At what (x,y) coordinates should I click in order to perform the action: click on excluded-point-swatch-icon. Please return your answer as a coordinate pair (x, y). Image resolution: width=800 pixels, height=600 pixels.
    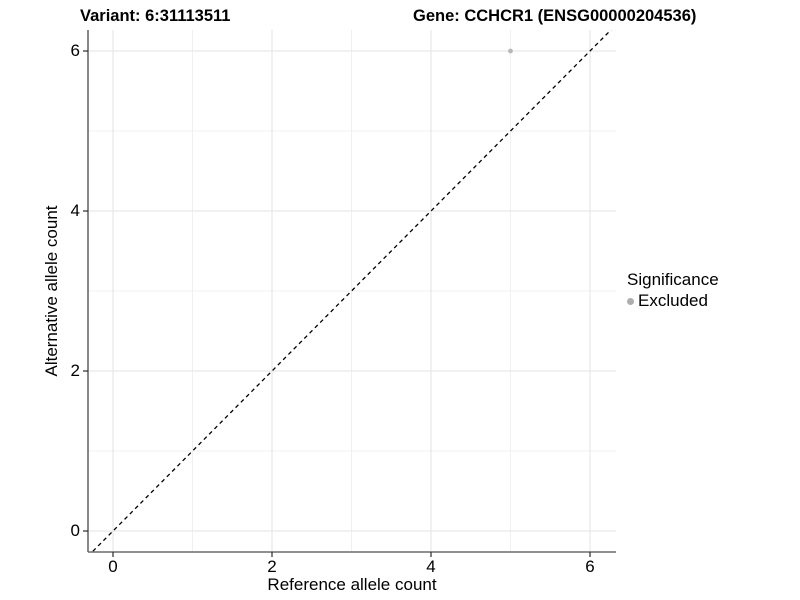
    Looking at the image, I should click on (630, 301).